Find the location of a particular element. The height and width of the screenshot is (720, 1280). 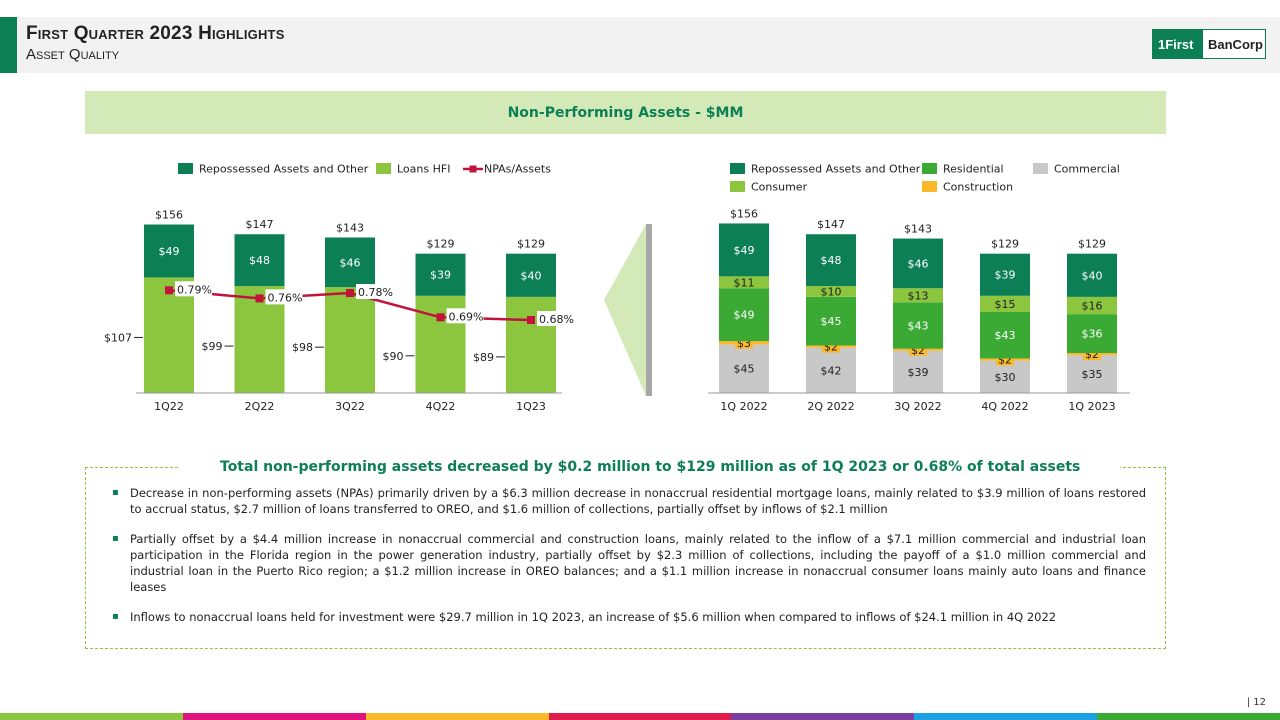

data-label: $13 is located at coordinates (918, 295).